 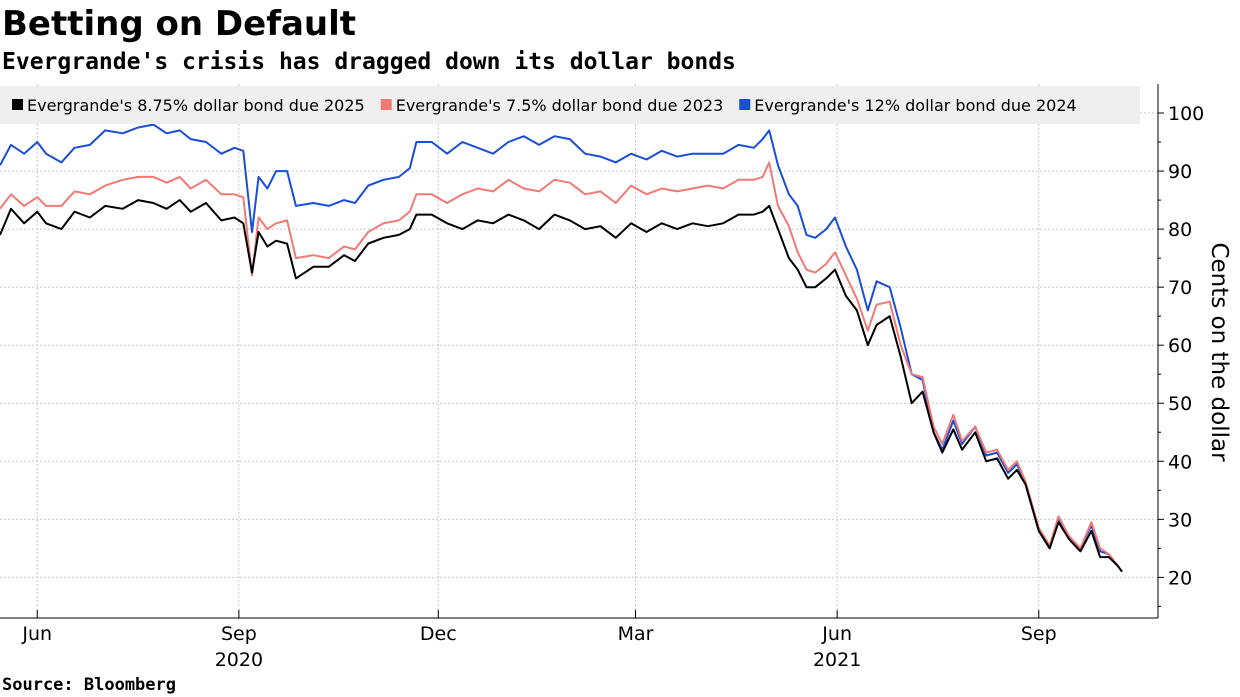 I want to click on y-tick-label: 40, so click(x=1180, y=462).